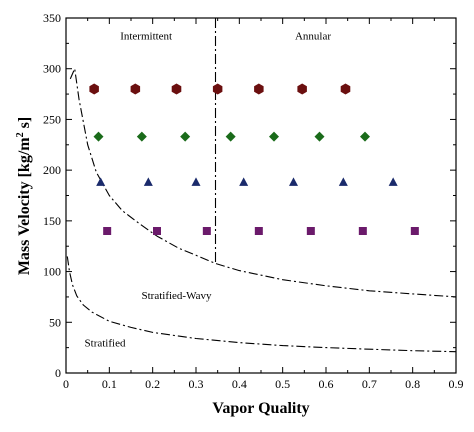 This screenshot has width=474, height=432. I want to click on y-tick-label: 250, so click(52, 119).